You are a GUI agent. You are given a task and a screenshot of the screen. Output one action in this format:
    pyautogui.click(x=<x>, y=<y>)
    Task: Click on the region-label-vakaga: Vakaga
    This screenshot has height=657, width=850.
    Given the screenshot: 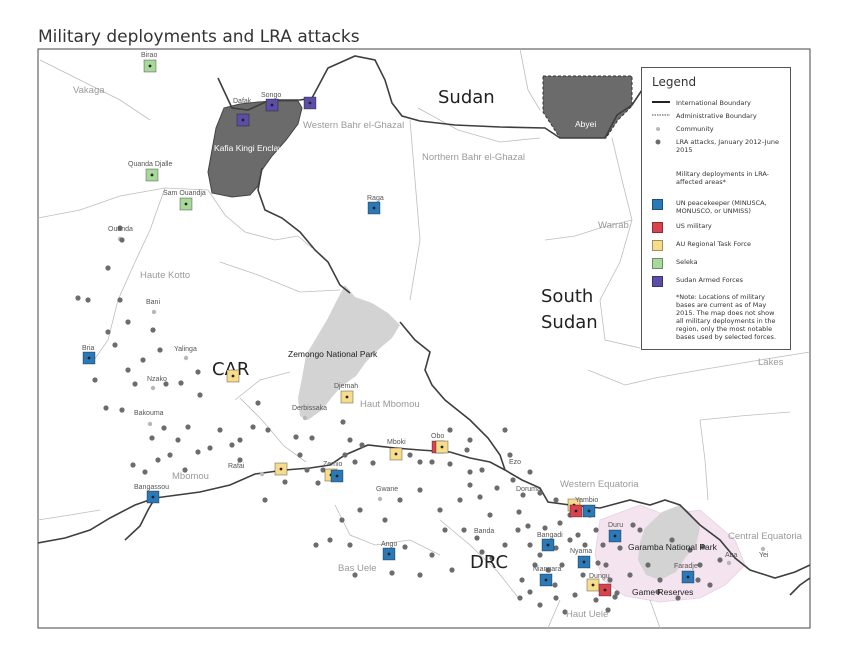 What is the action you would take?
    pyautogui.click(x=89, y=90)
    